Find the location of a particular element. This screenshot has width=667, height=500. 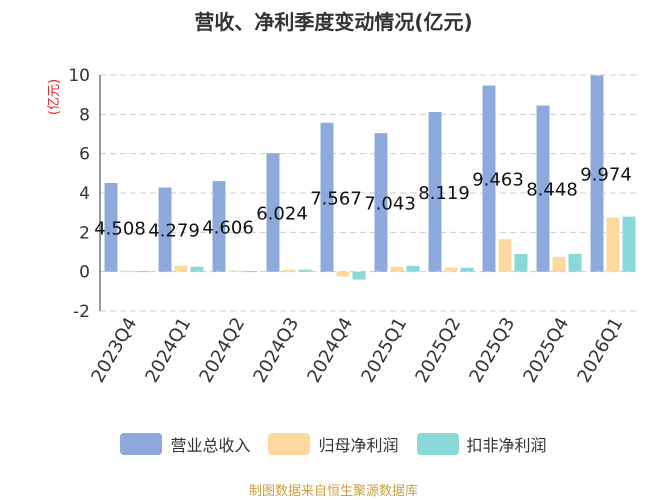

data-label: 7.567 is located at coordinates (336, 198).